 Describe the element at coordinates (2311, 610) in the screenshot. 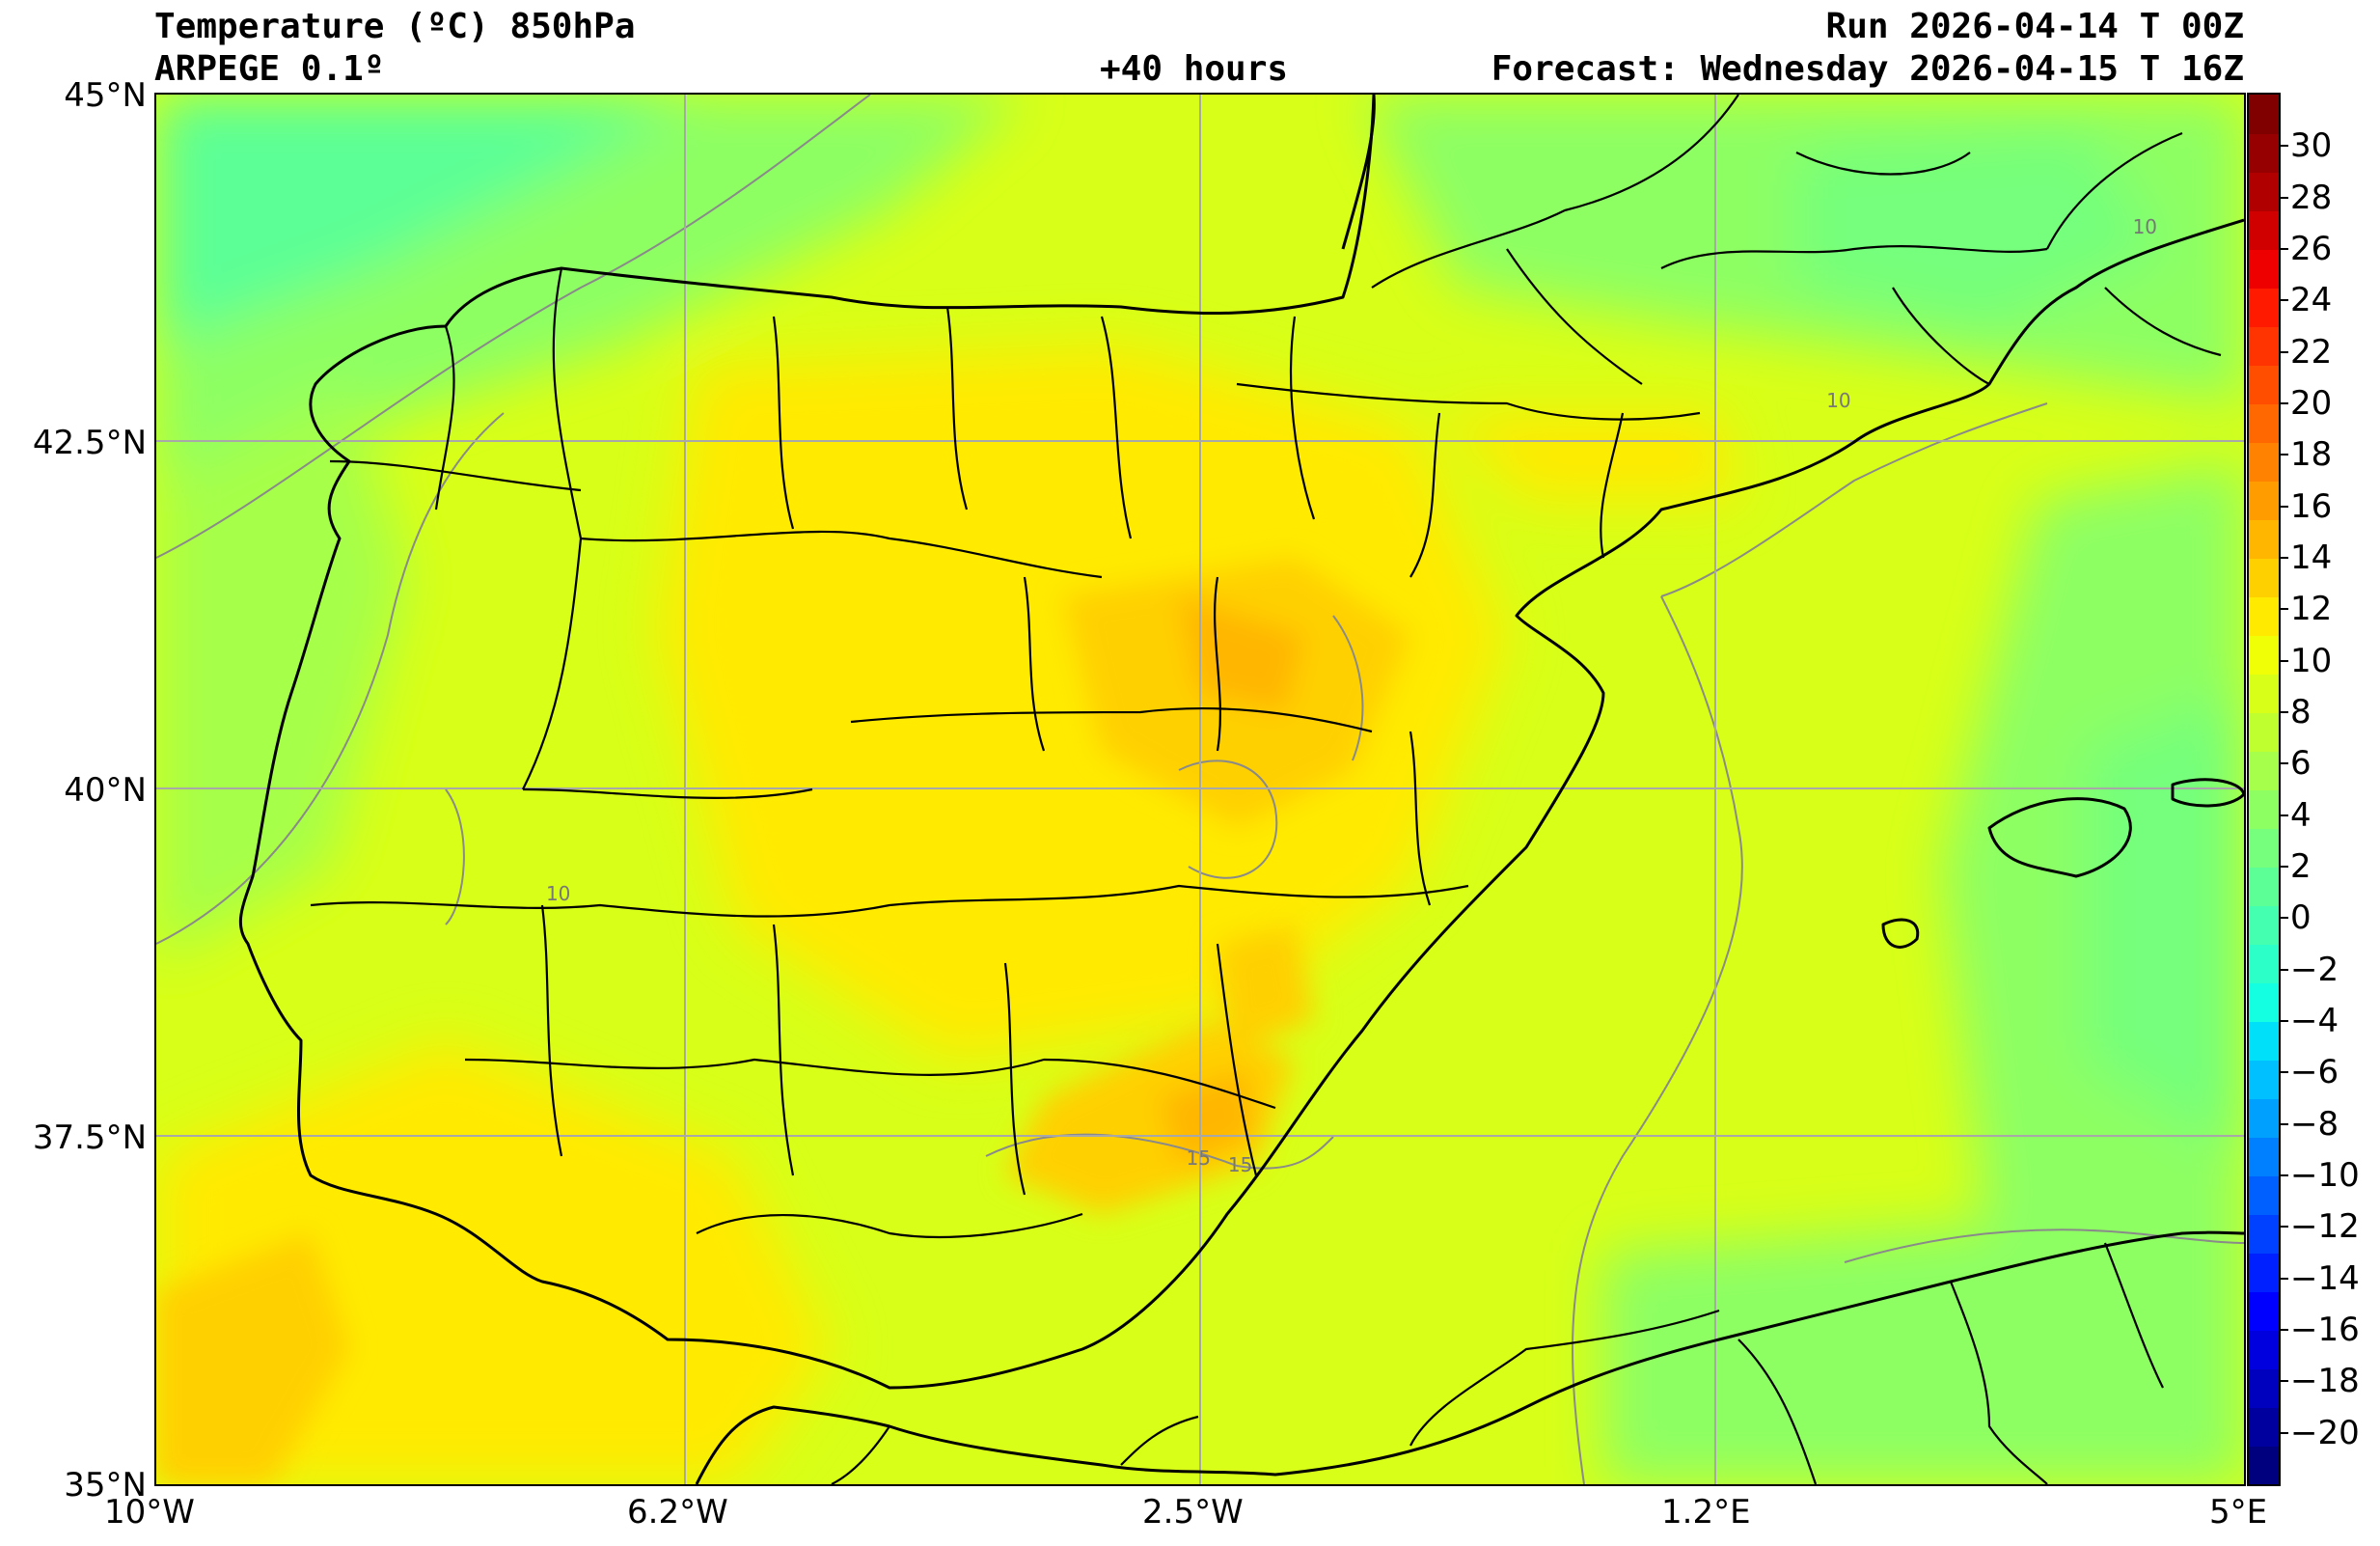

I see `colorbar-label: 12` at that location.